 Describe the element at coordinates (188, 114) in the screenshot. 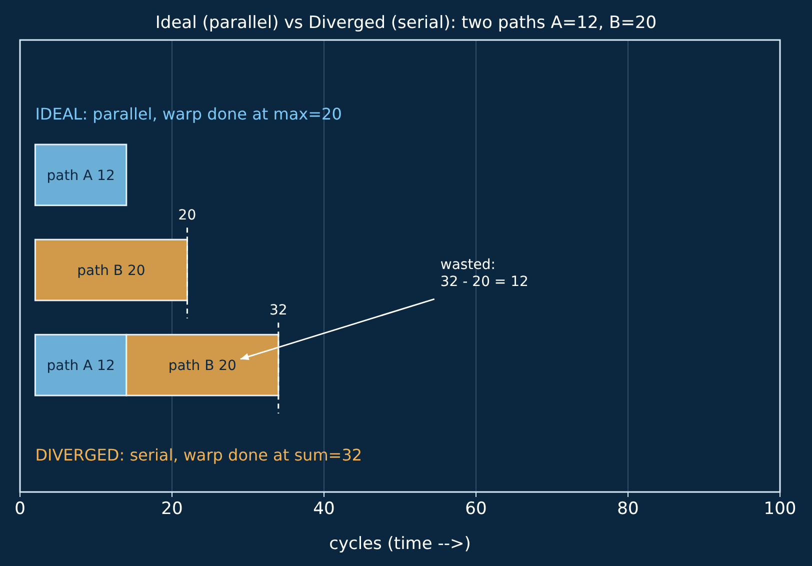

I see `annotation: IDEAL: parallel, warp done at max=20` at that location.